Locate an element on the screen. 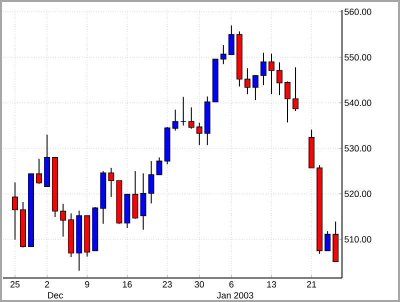 Image resolution: width=400 pixels, height=302 pixels. x-tick-label: 25 is located at coordinates (15, 284).